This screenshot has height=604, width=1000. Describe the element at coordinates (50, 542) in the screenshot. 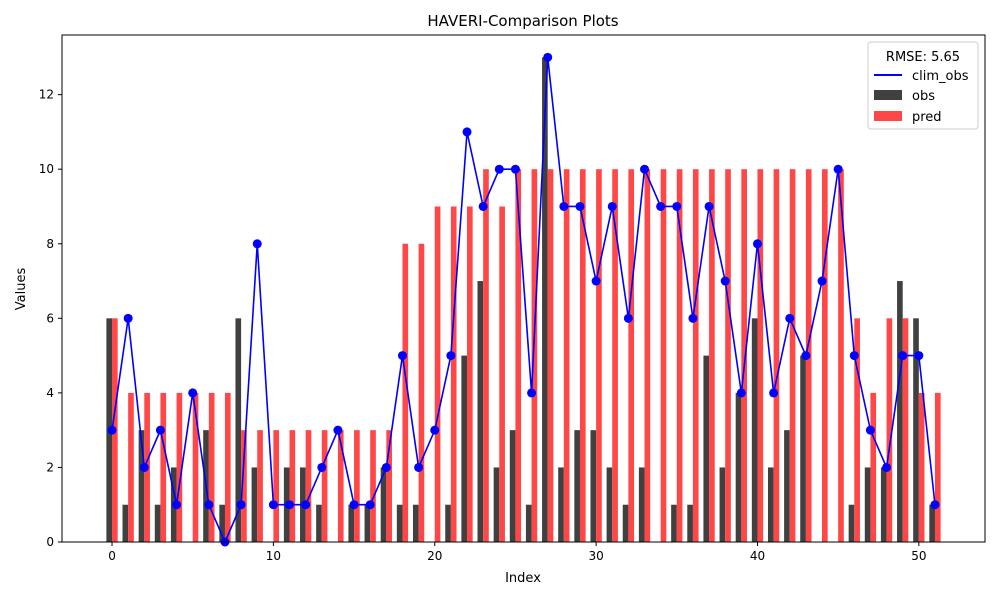

I see `y-tick-label: 0` at that location.